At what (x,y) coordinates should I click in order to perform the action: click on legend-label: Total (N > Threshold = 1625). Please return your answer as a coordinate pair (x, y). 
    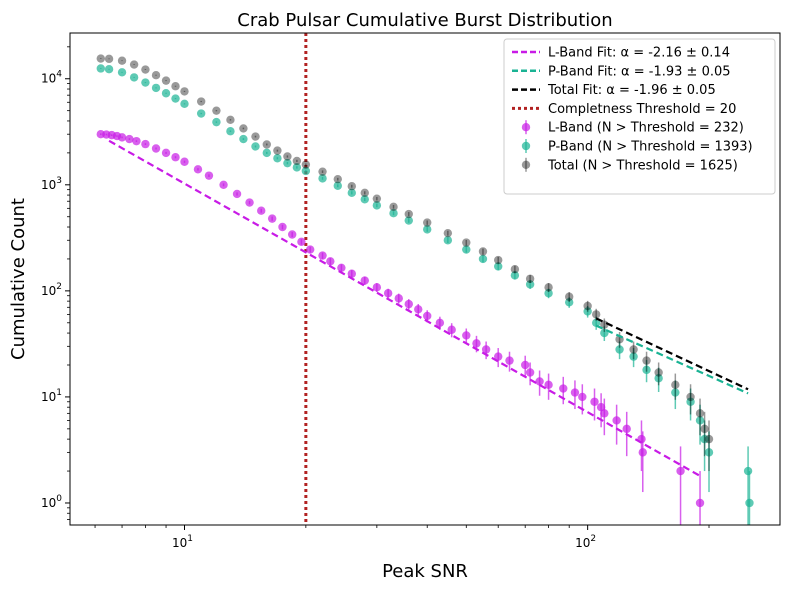
    Looking at the image, I should click on (642, 165).